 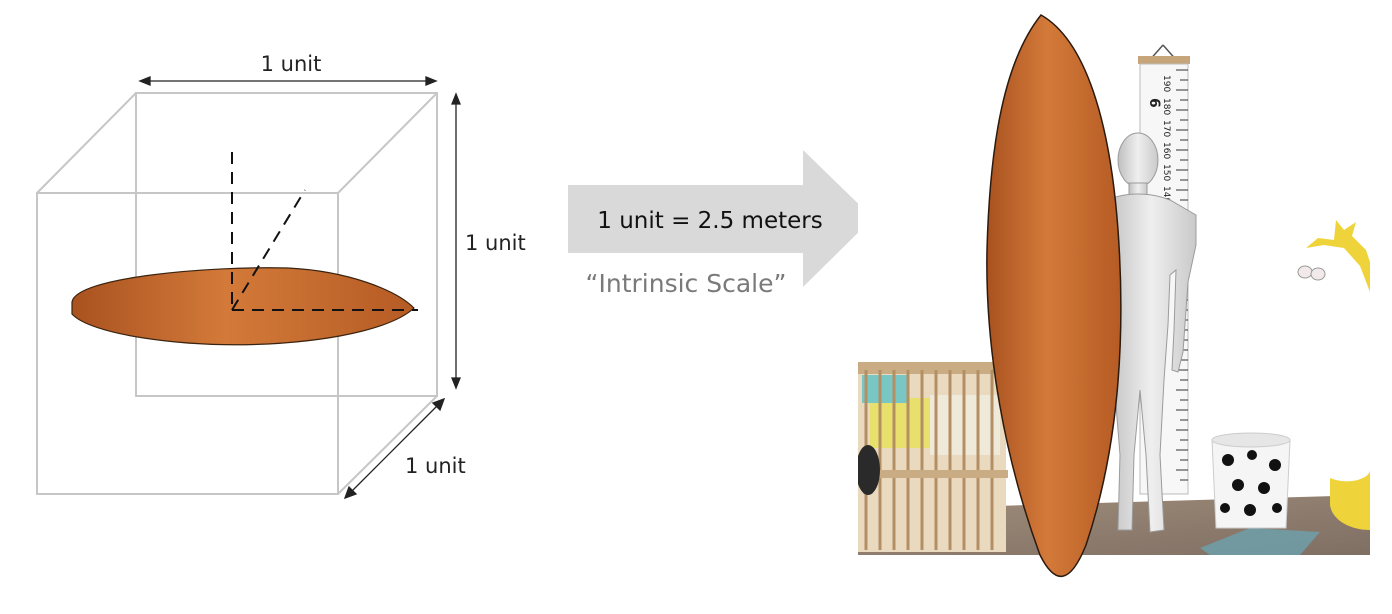 I want to click on ruler-tick-label: 150, so click(x=1166, y=172).